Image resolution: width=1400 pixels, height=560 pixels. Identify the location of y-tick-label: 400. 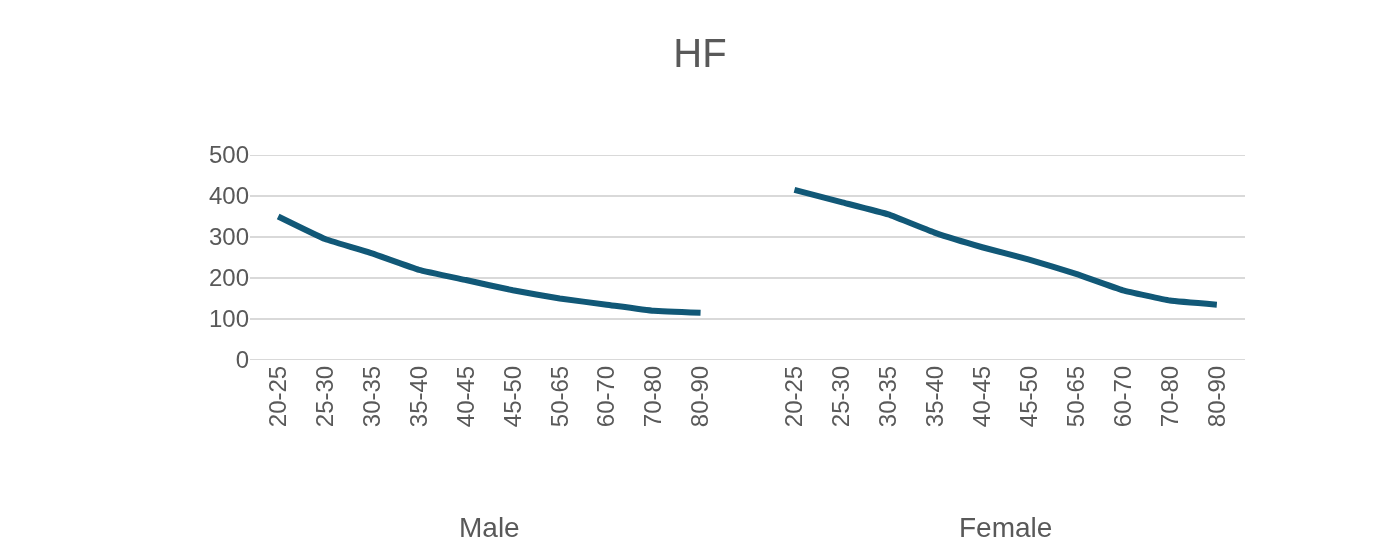
(228, 196).